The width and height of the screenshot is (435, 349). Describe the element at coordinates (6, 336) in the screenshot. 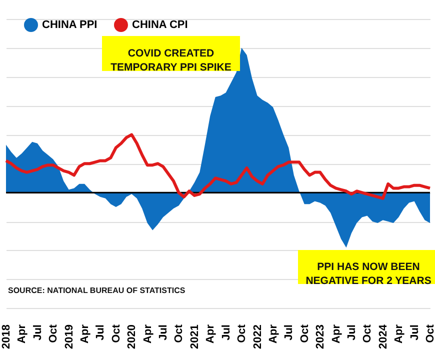

I see `x-tick-label: 2018` at that location.